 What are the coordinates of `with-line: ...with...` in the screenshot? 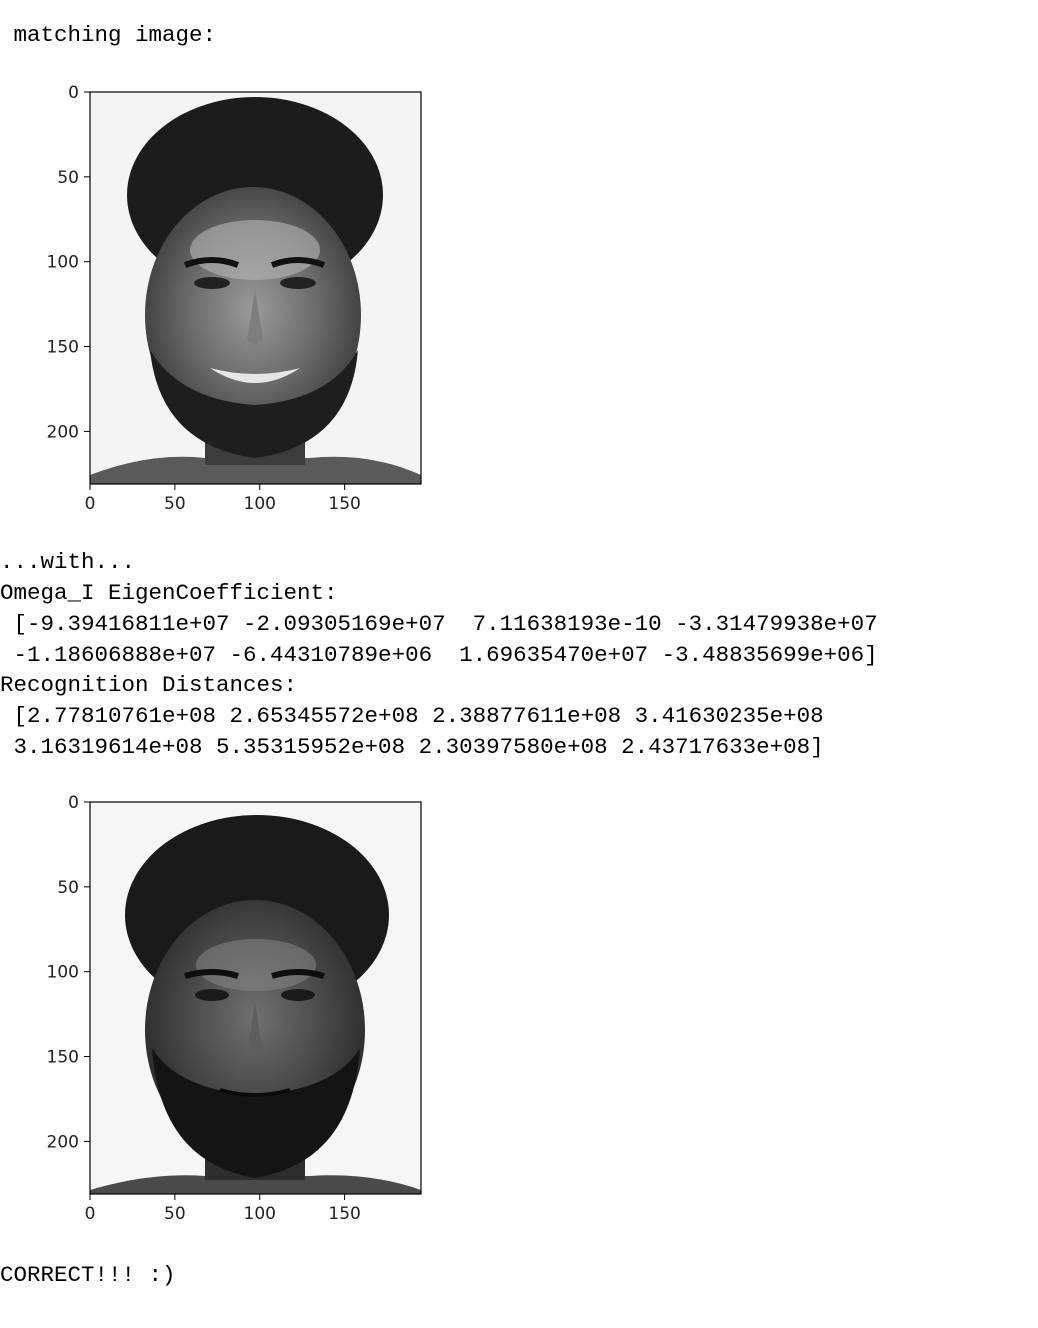 It's located at (68, 562).